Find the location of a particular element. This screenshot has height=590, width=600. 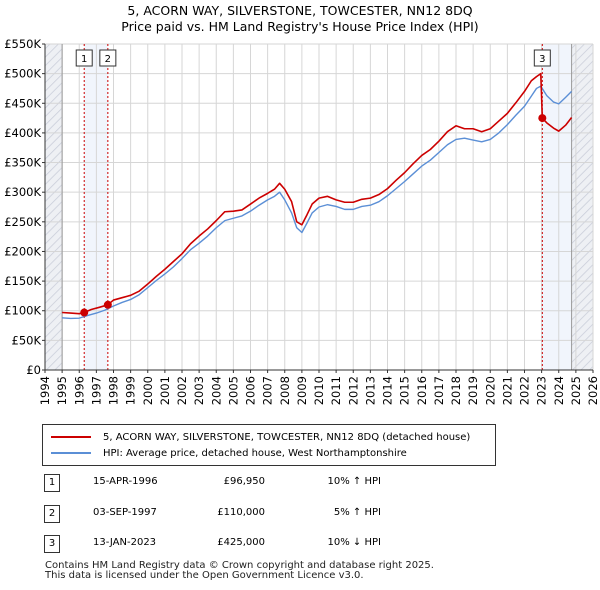

x-tick-label: 2009 is located at coordinates (302, 390).